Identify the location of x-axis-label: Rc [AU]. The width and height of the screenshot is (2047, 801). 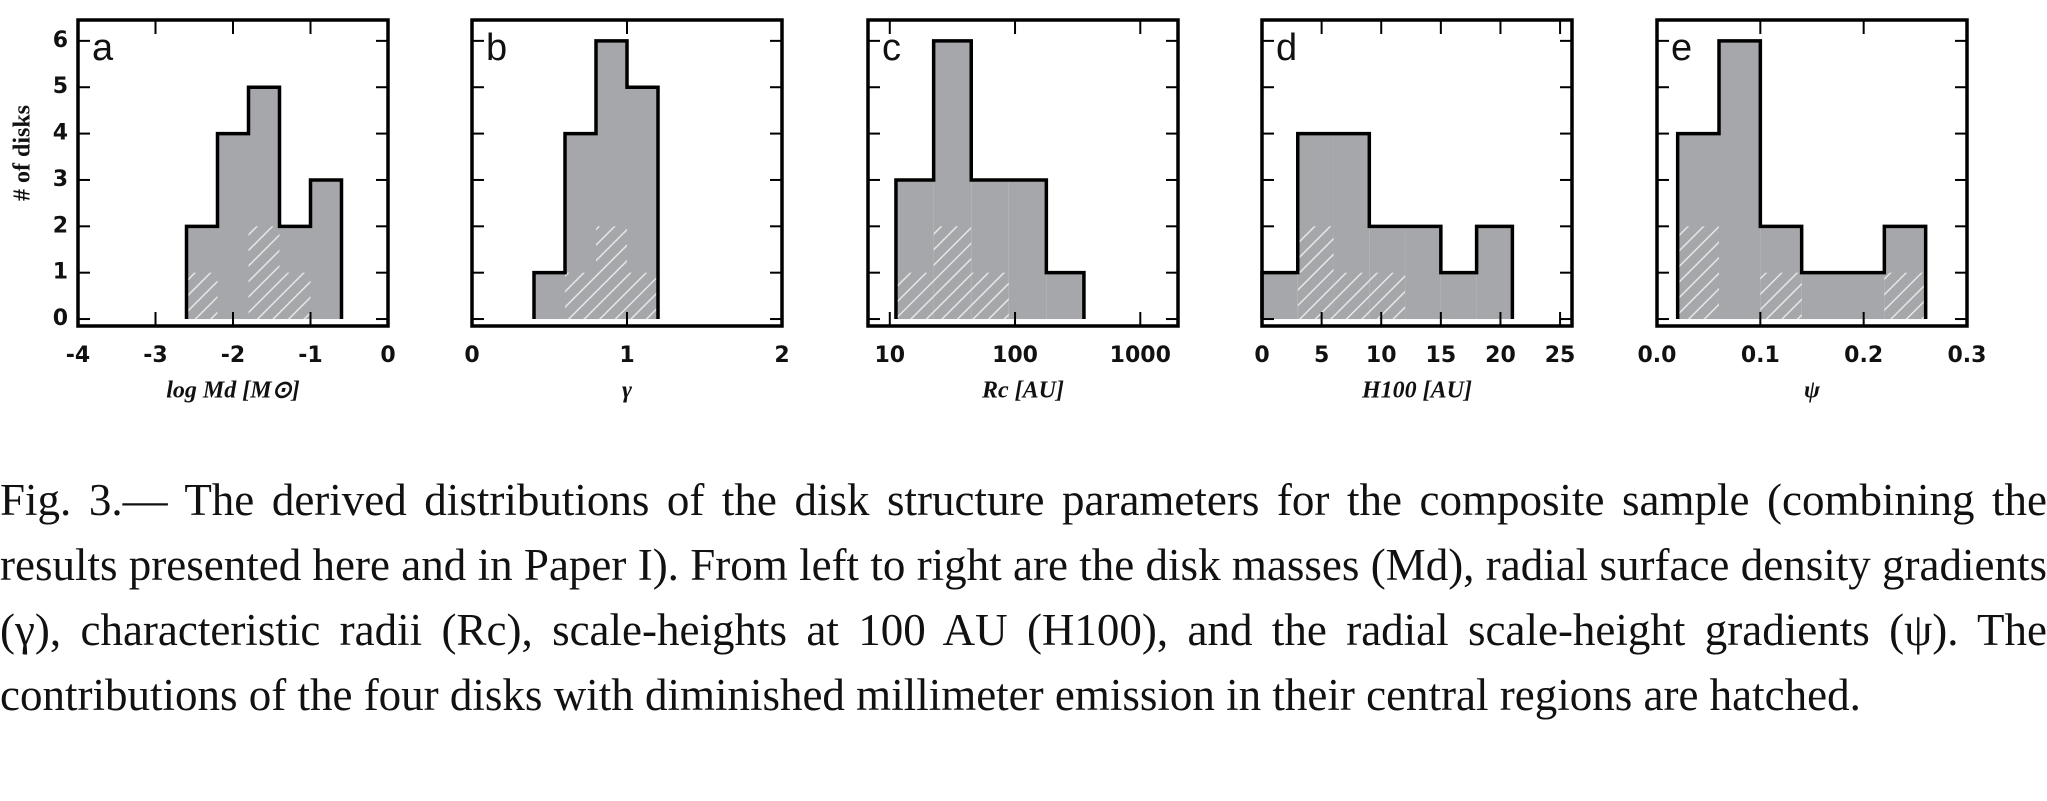
(1022, 391).